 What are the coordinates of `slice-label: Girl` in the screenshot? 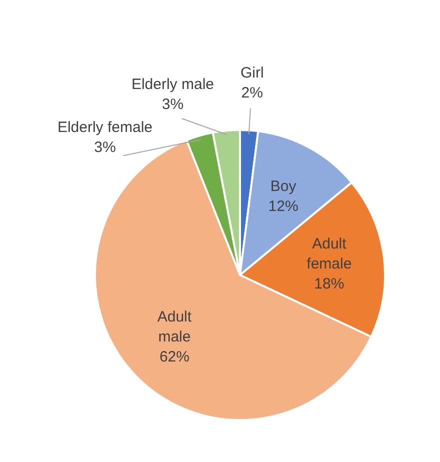 It's located at (252, 73).